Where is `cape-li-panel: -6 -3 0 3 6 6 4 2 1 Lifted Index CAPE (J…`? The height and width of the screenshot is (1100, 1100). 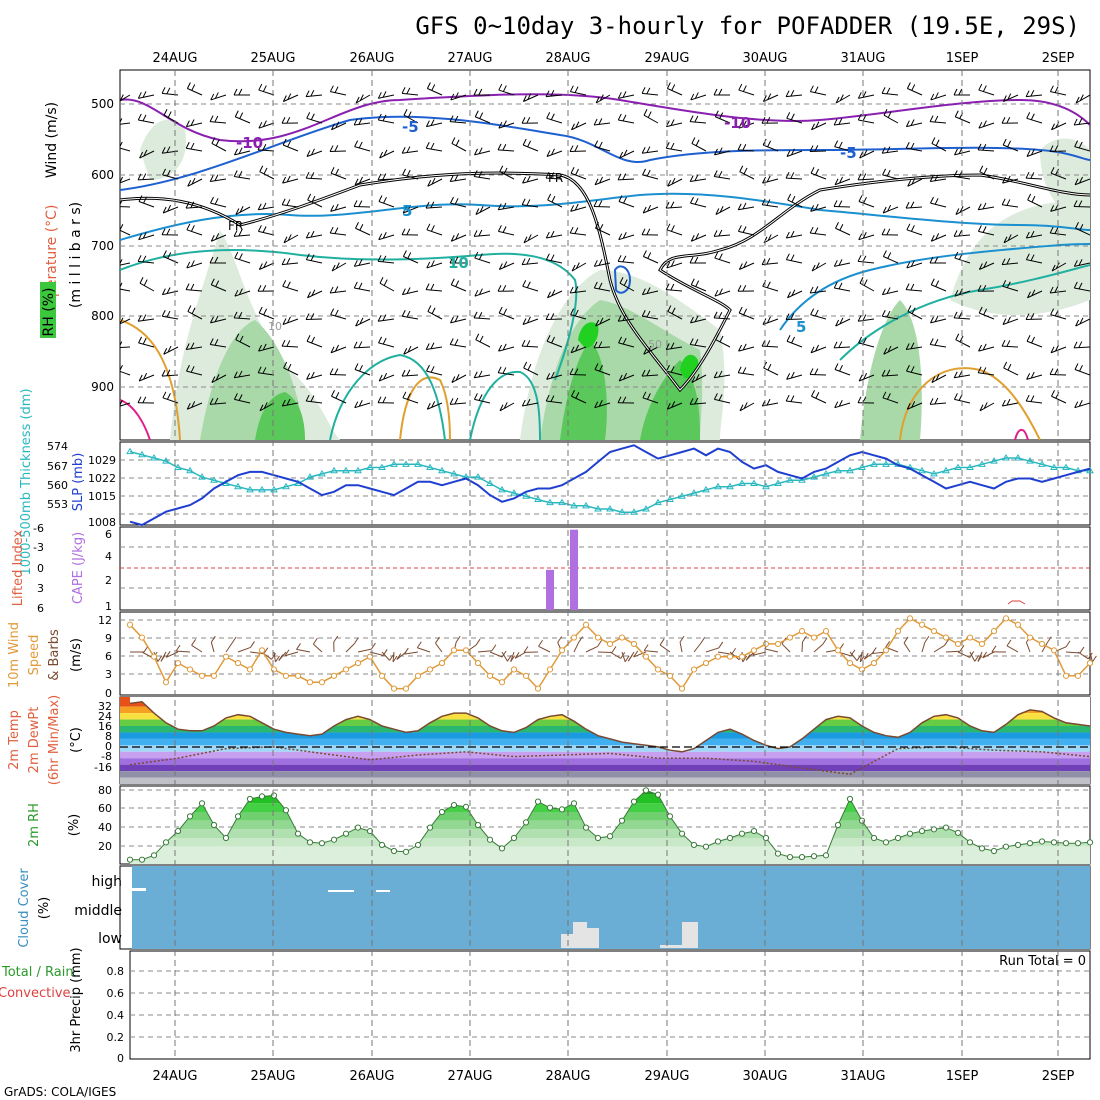 cape-li-panel: -6 -3 0 3 6 6 4 2 1 Lifted Index CAPE (J… is located at coordinates (551, 568).